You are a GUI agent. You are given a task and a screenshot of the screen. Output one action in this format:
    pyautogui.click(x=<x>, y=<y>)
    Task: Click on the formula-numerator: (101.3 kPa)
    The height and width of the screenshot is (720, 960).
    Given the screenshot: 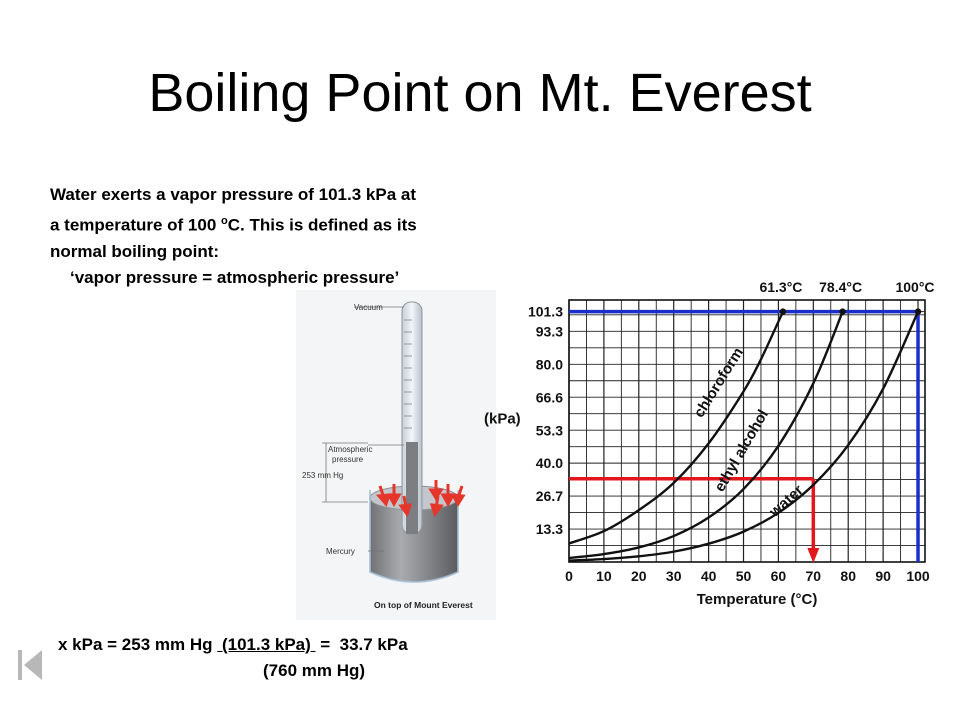 What is the action you would take?
    pyautogui.click(x=266, y=644)
    